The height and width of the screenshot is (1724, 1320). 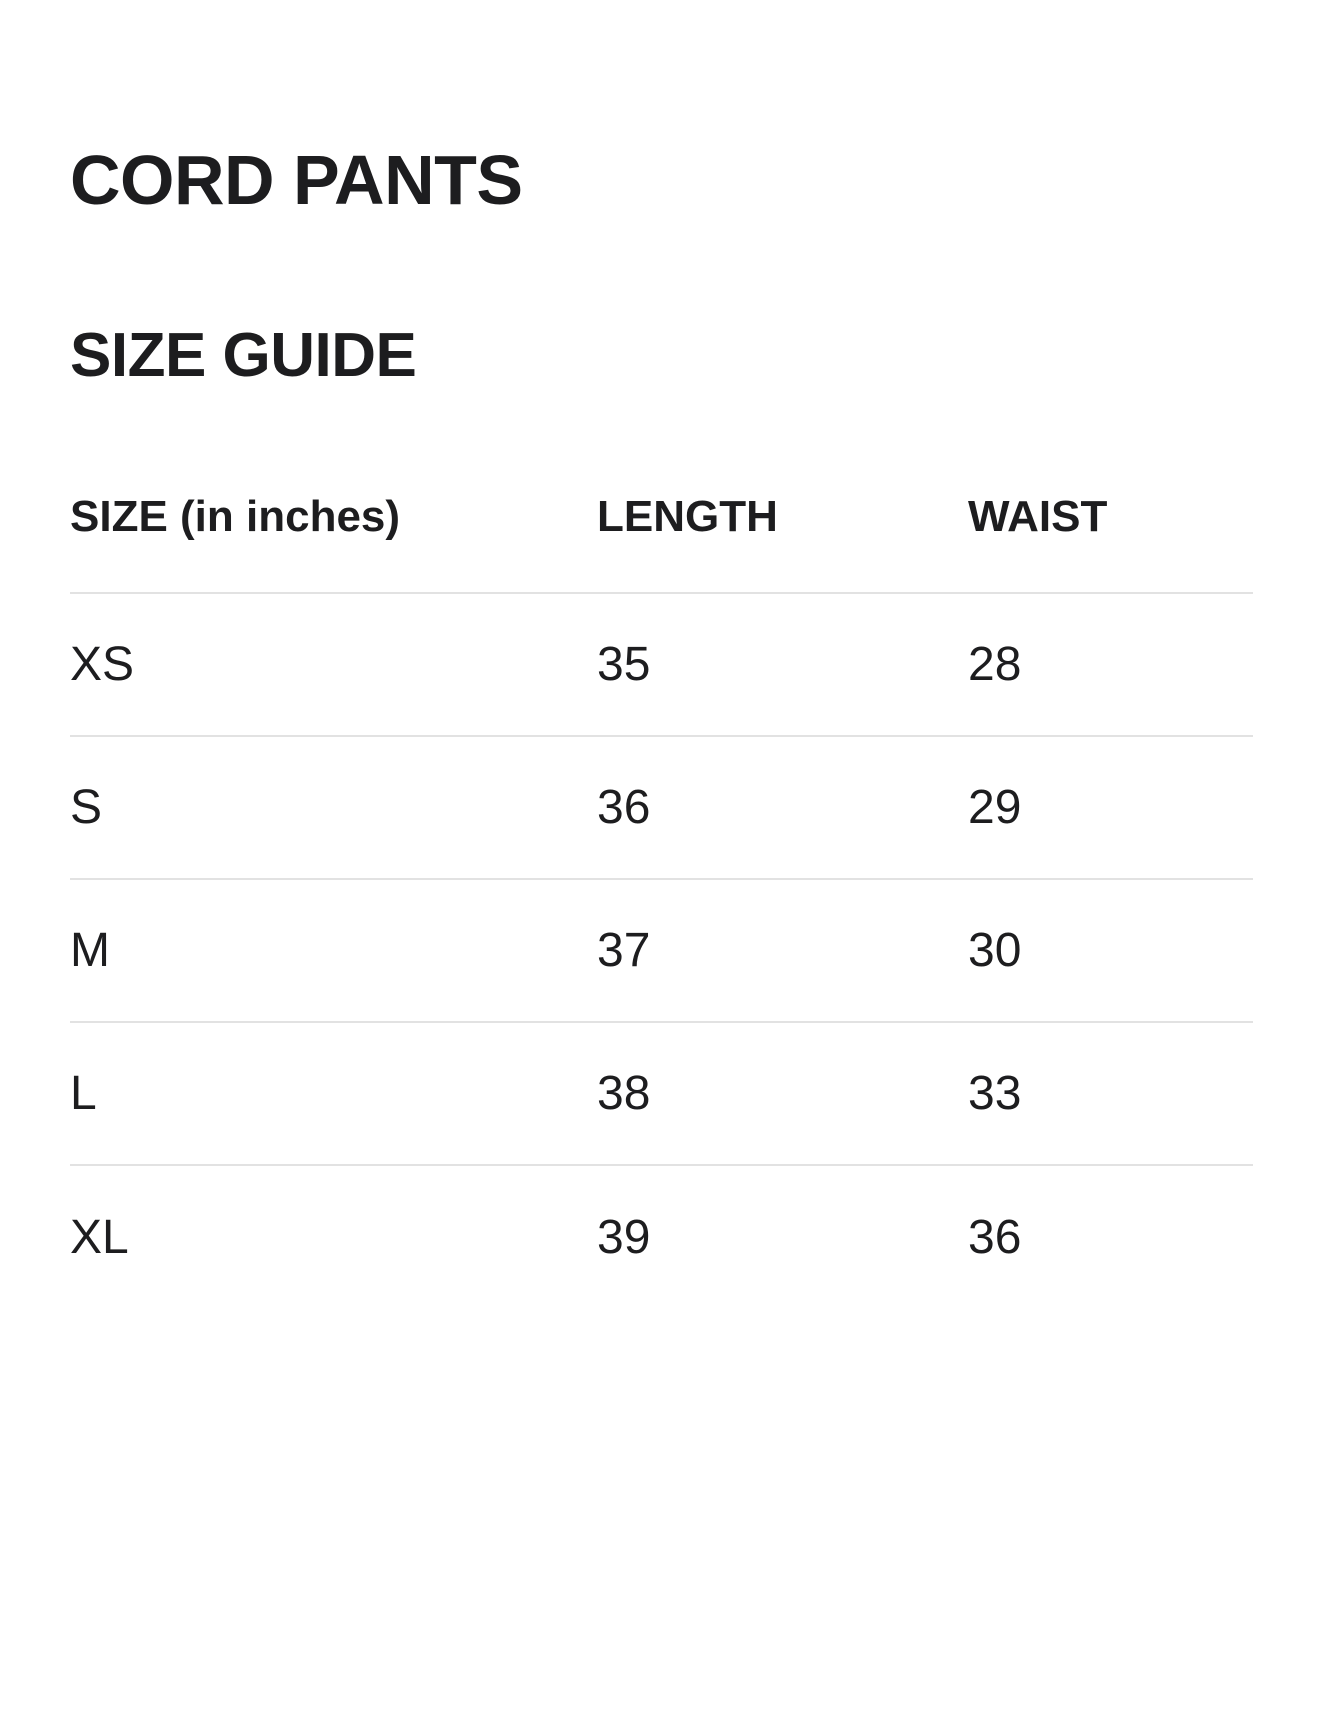 I want to click on length-cell: 37, so click(x=782, y=951).